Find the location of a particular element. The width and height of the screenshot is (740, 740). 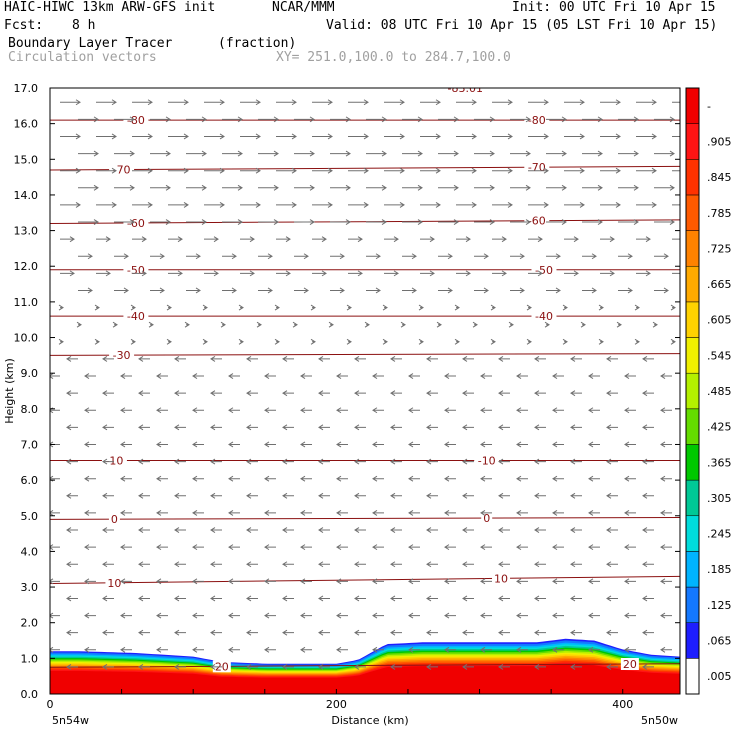

y-tick-label: 8.0 is located at coordinates (30, 409).